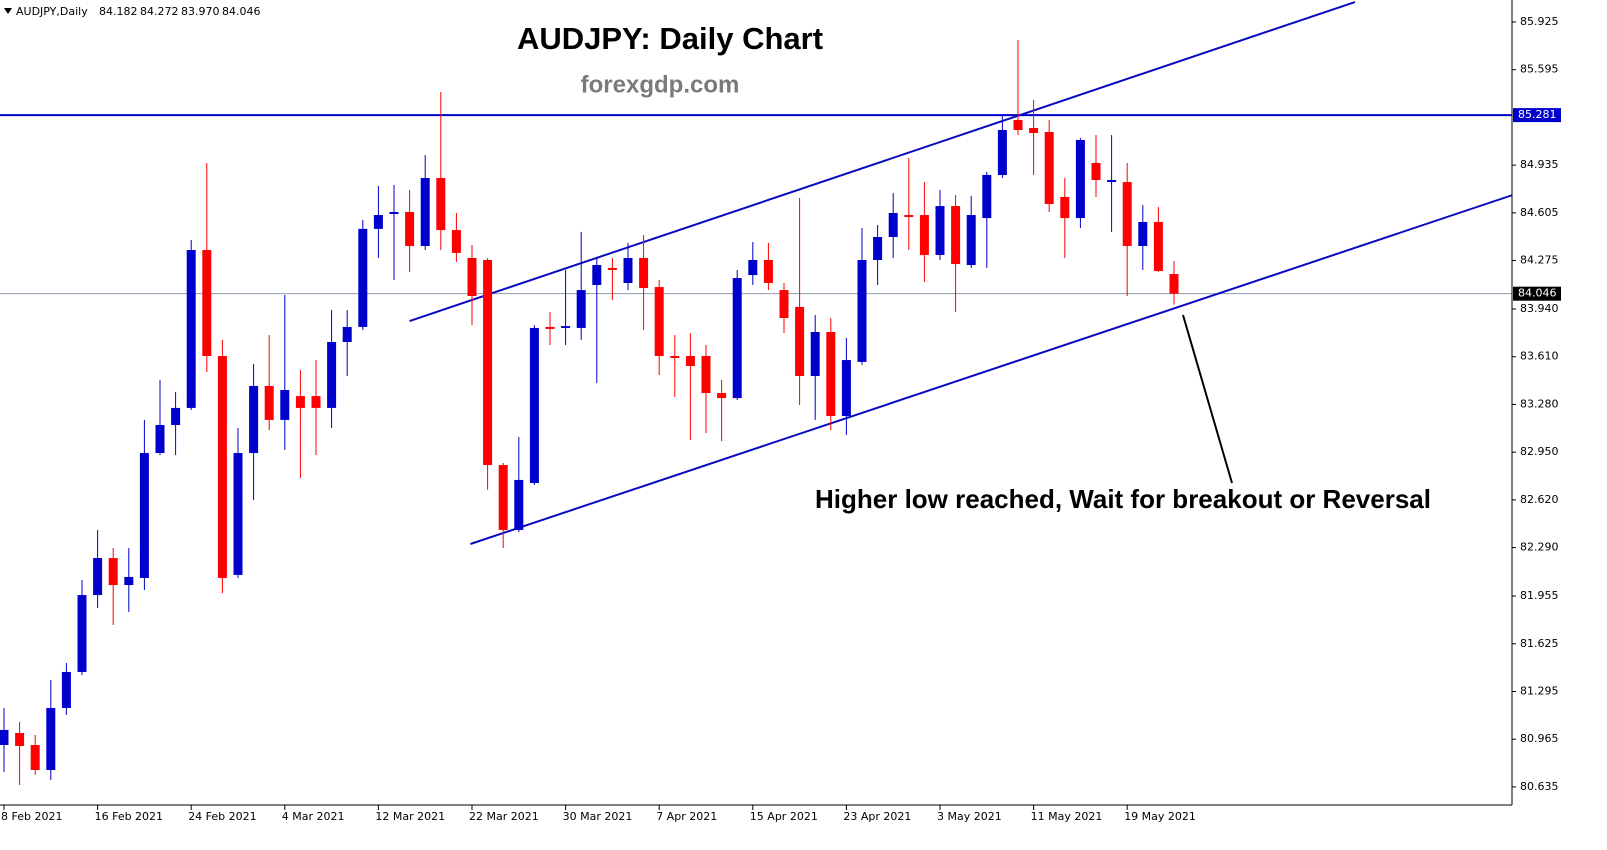 The image size is (1607, 850). Describe the element at coordinates (1067, 816) in the screenshot. I see `x-tick-label: 11 May 2021` at that location.